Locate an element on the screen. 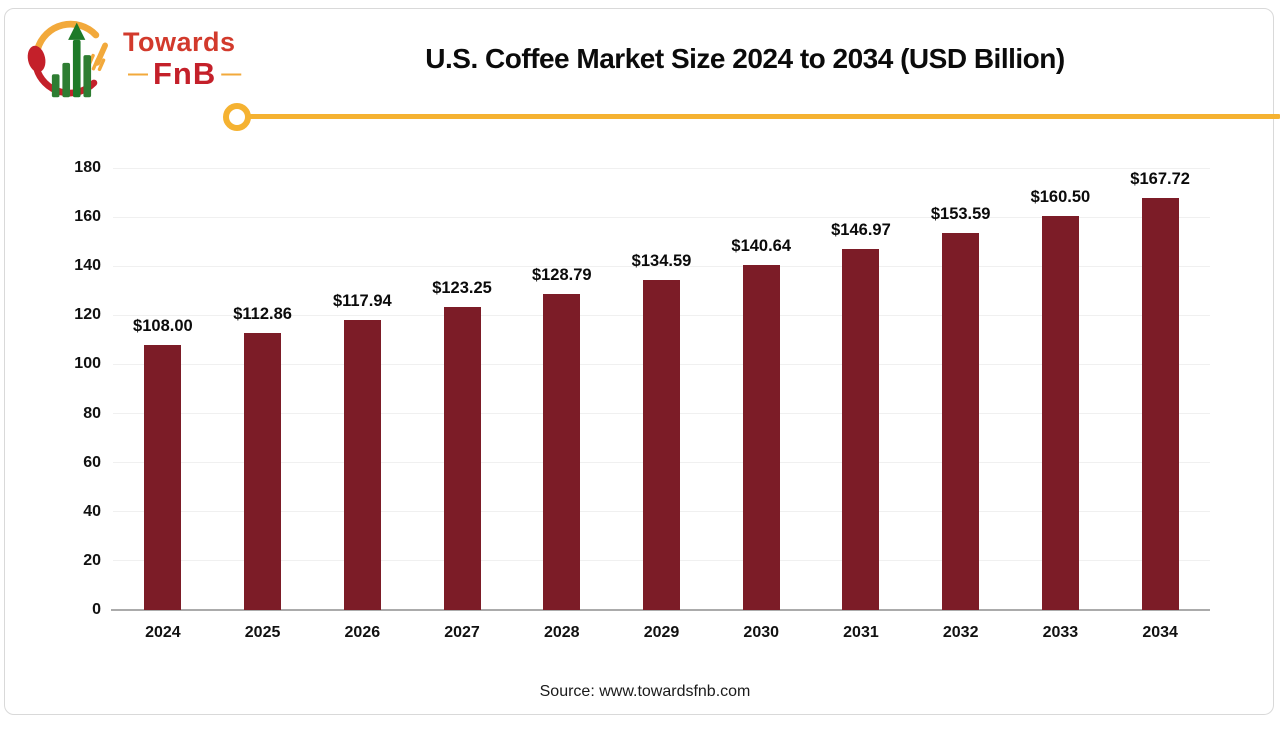  bar-2031 is located at coordinates (861, 429).